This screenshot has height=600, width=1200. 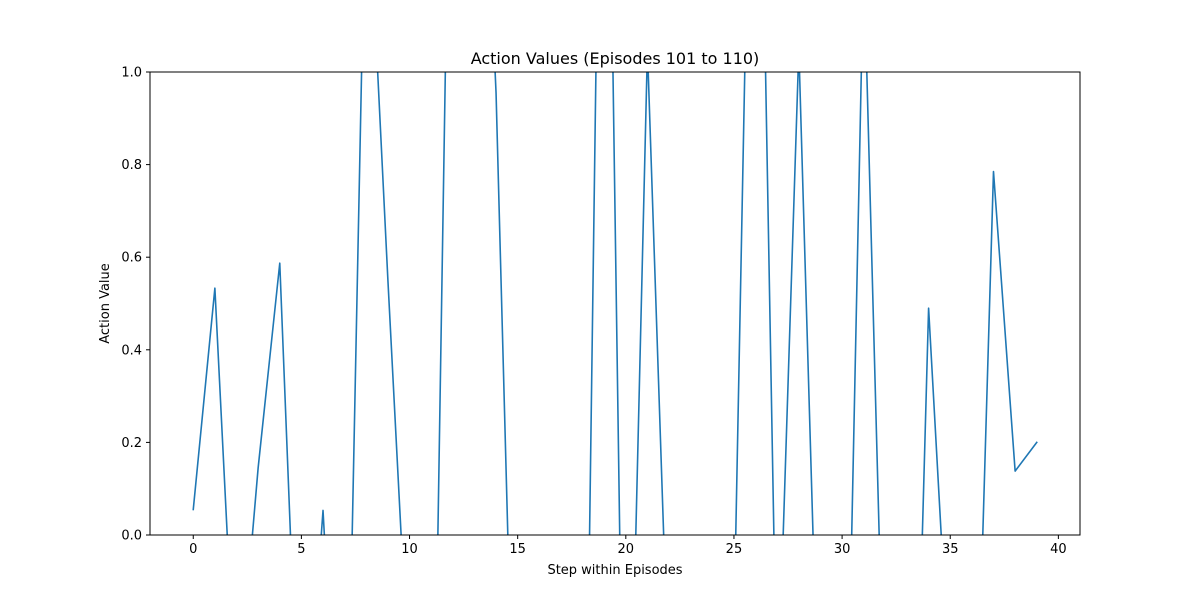 What do you see at coordinates (1058, 549) in the screenshot?
I see `x-tick-label: 40` at bounding box center [1058, 549].